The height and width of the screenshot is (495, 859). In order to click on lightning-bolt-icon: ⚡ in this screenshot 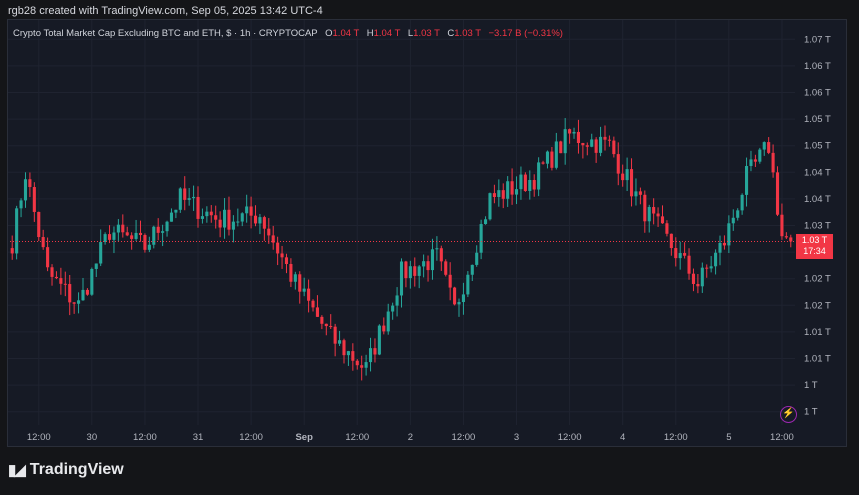, I will do `click(788, 414)`.